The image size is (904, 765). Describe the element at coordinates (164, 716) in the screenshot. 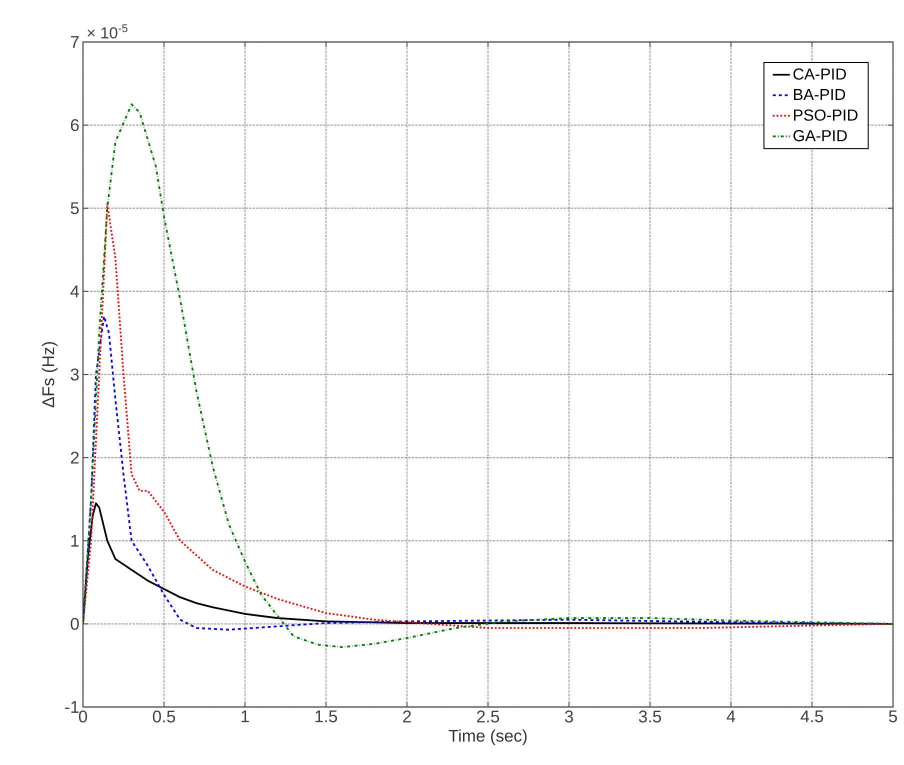

I see `x-tick-label: 0.5` at that location.